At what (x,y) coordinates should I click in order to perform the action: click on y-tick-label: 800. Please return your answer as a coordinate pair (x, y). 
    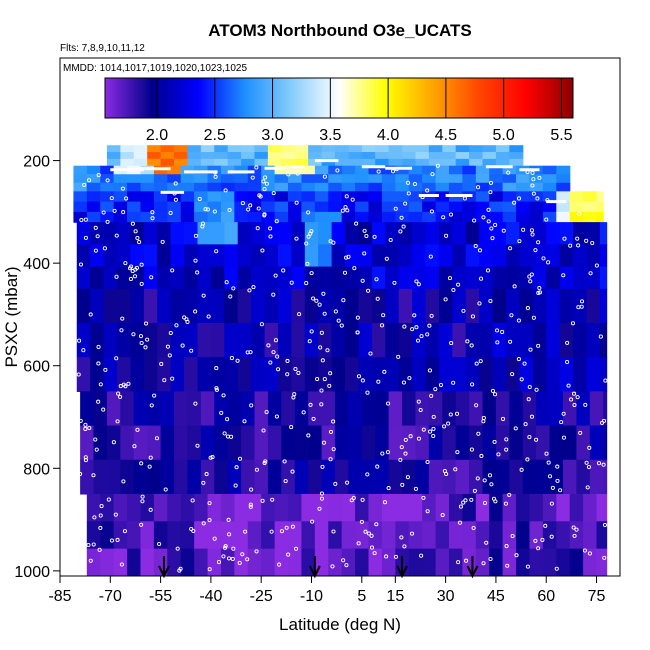
    Looking at the image, I should click on (36, 469).